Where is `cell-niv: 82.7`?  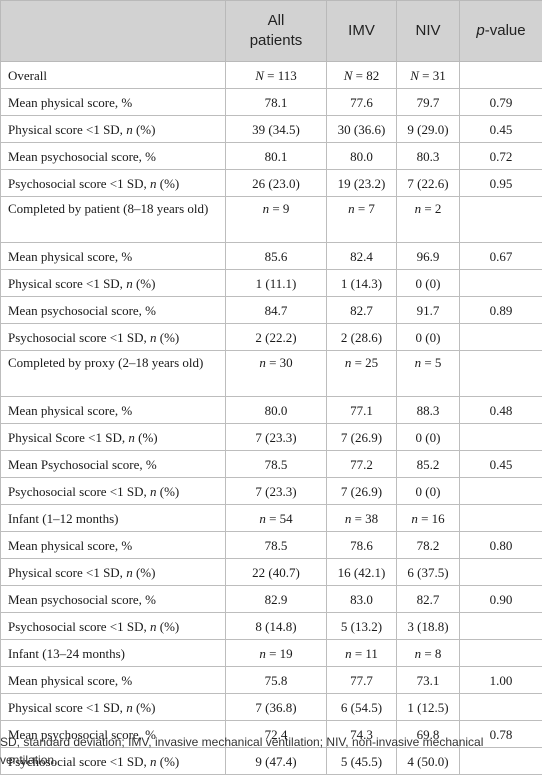
cell-niv: 82.7 is located at coordinates (428, 599).